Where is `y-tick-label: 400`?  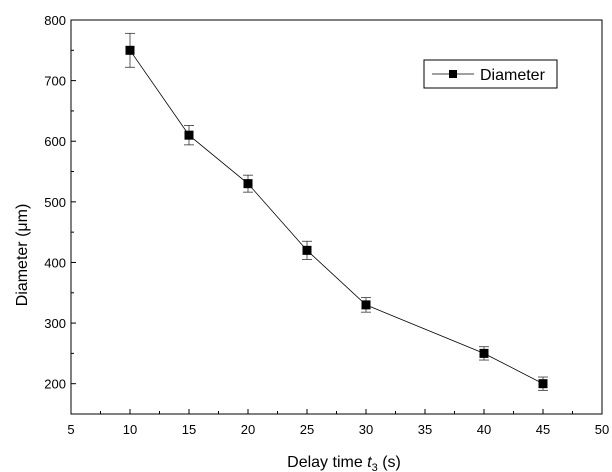
y-tick-label: 400 is located at coordinates (55, 262).